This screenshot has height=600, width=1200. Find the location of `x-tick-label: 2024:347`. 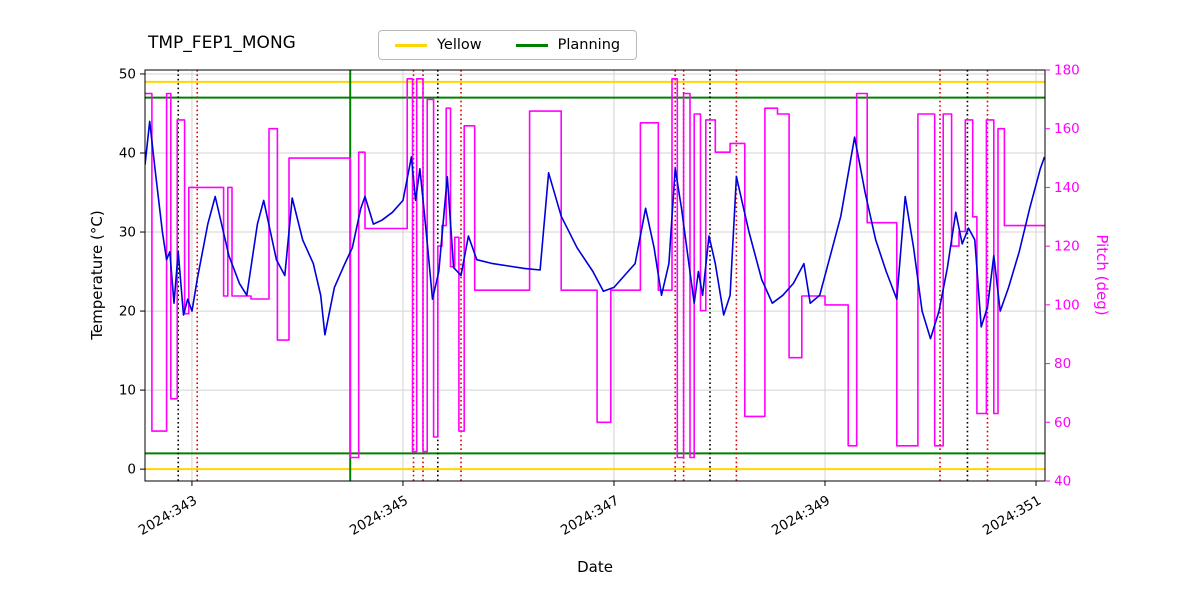

x-tick-label: 2024:347 is located at coordinates (590, 516).